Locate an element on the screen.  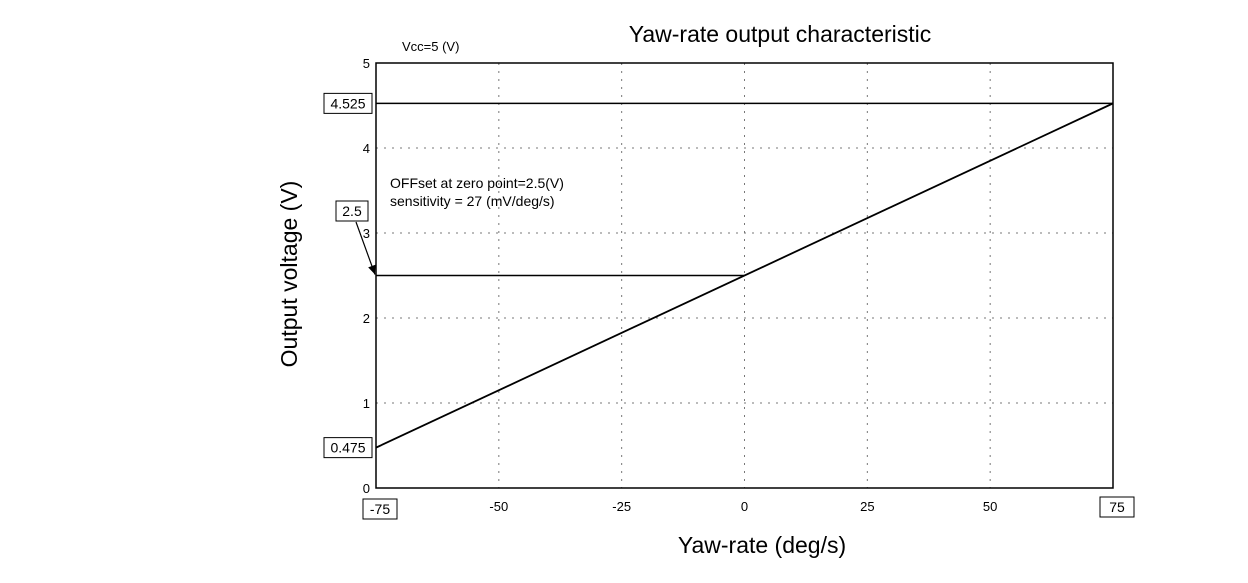
boxed-label-x-max: 75 is located at coordinates (1117, 507).